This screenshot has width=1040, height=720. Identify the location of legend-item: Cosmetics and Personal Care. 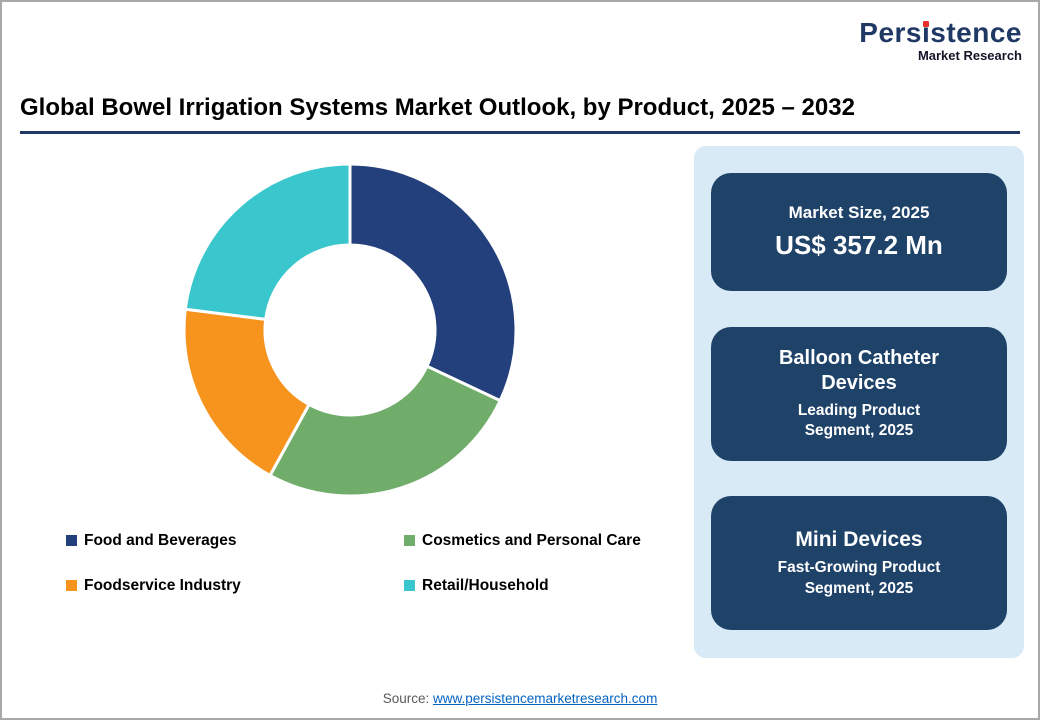
(544, 541).